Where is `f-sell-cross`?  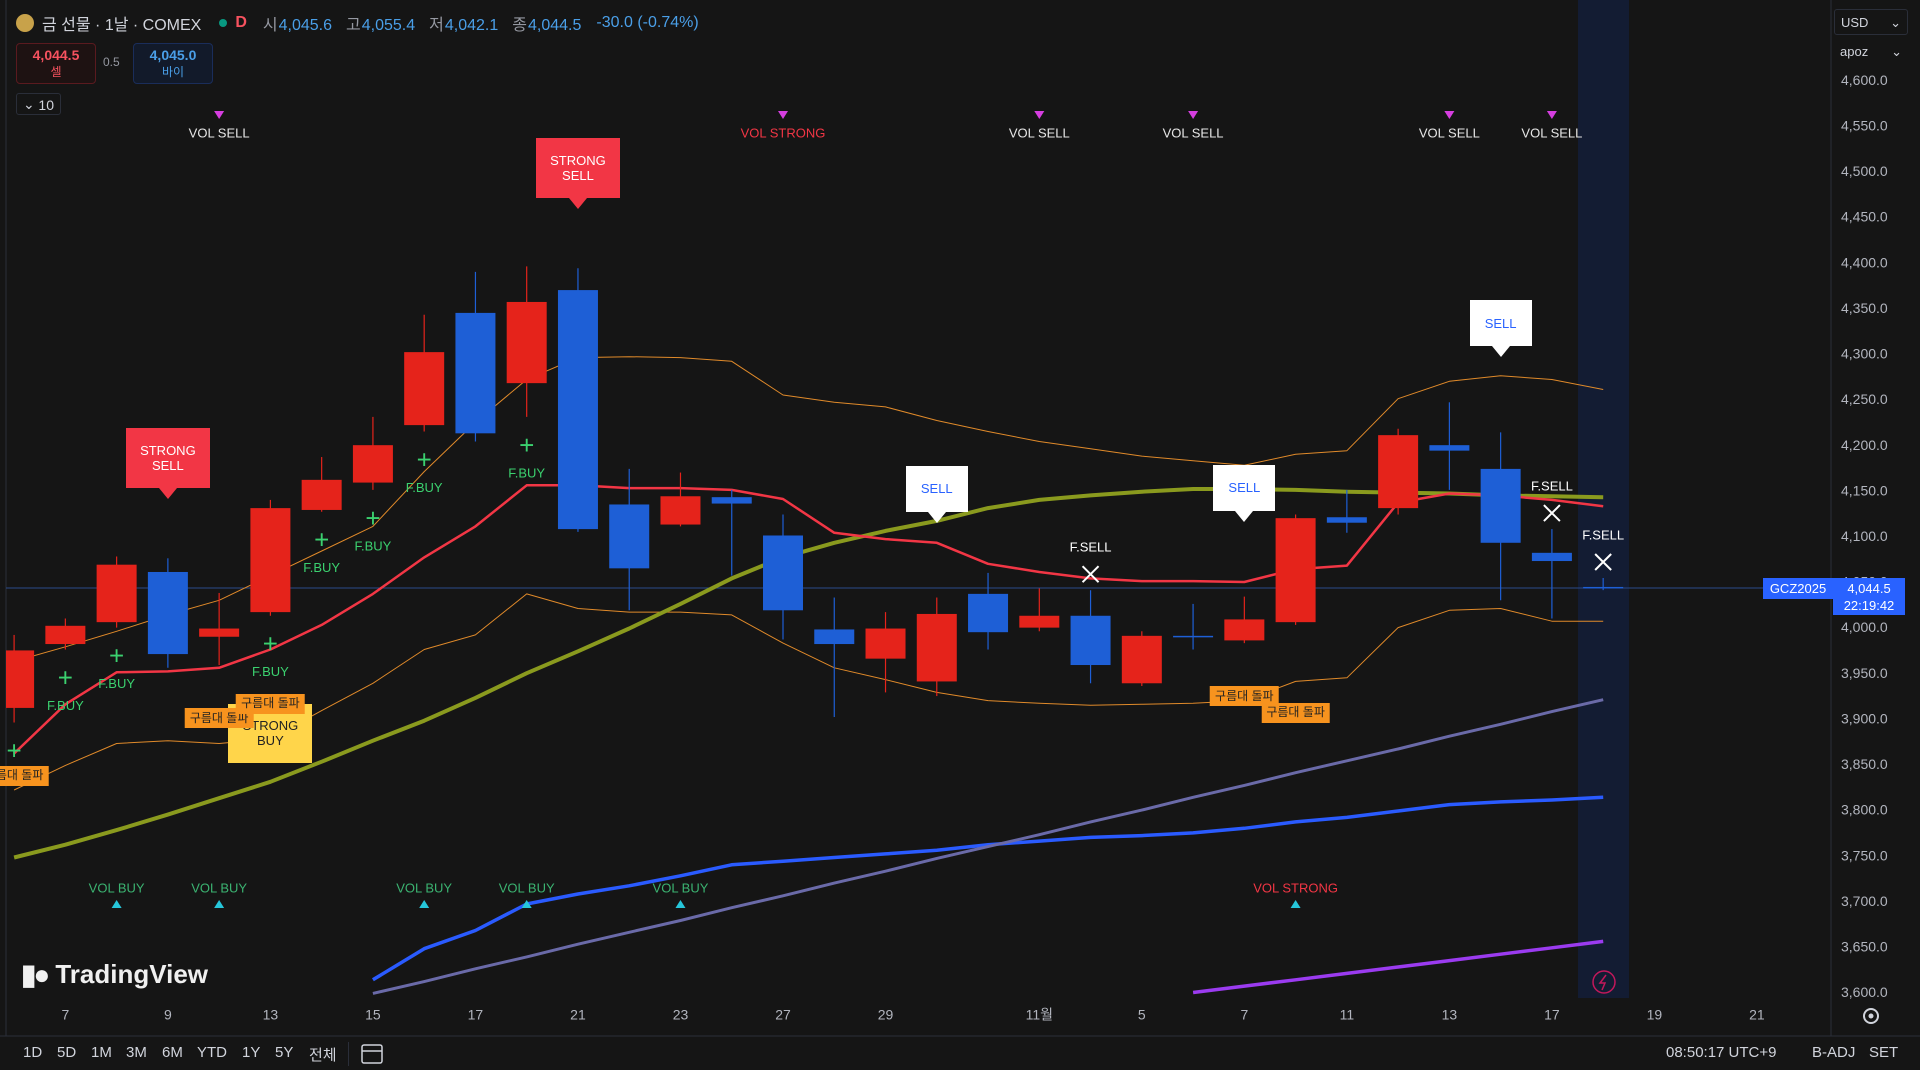
f-sell-cross is located at coordinates (1090, 574).